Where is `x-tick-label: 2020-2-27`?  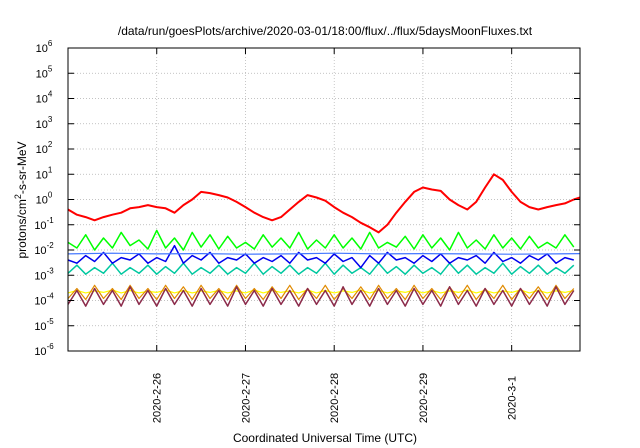
x-tick-label: 2020-2-27 is located at coordinates (246, 398).